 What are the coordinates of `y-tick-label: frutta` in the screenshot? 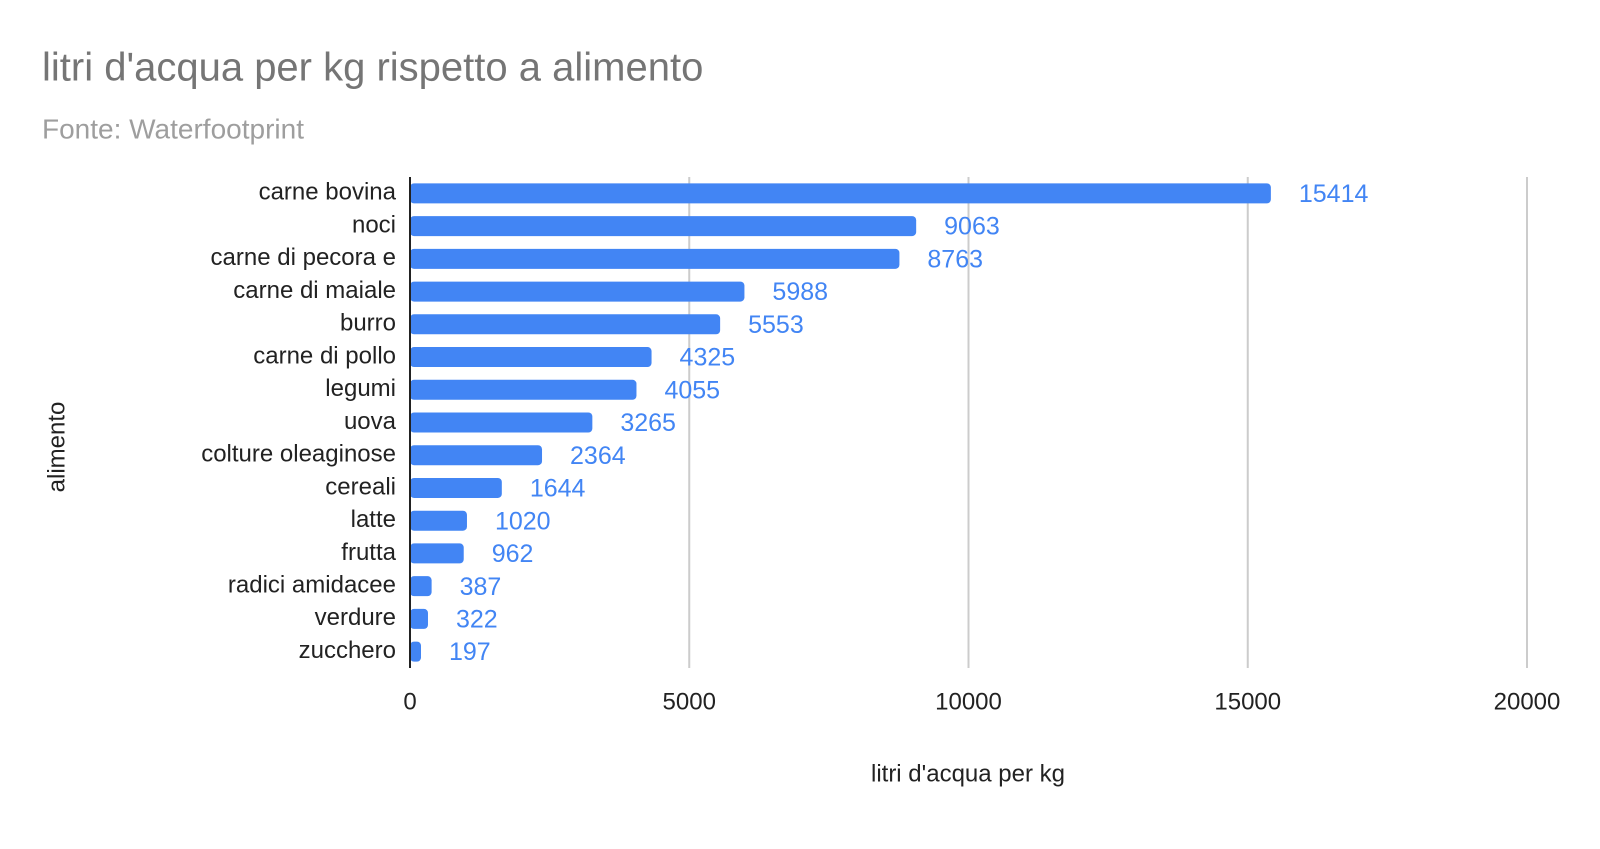 It's located at (368, 552).